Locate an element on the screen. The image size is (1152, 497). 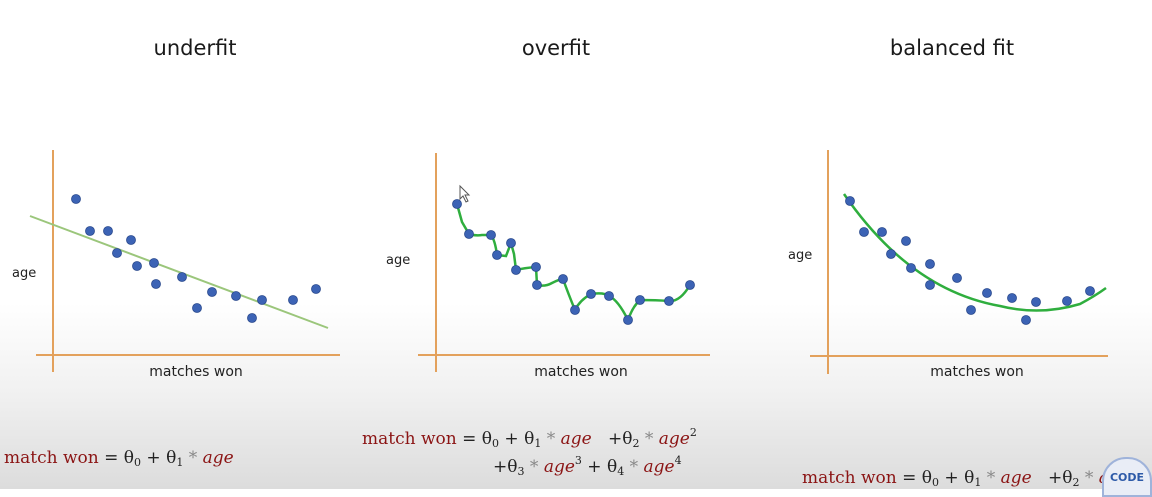
balanced-fit-plot: age matches won is located at coordinates (948, 265).